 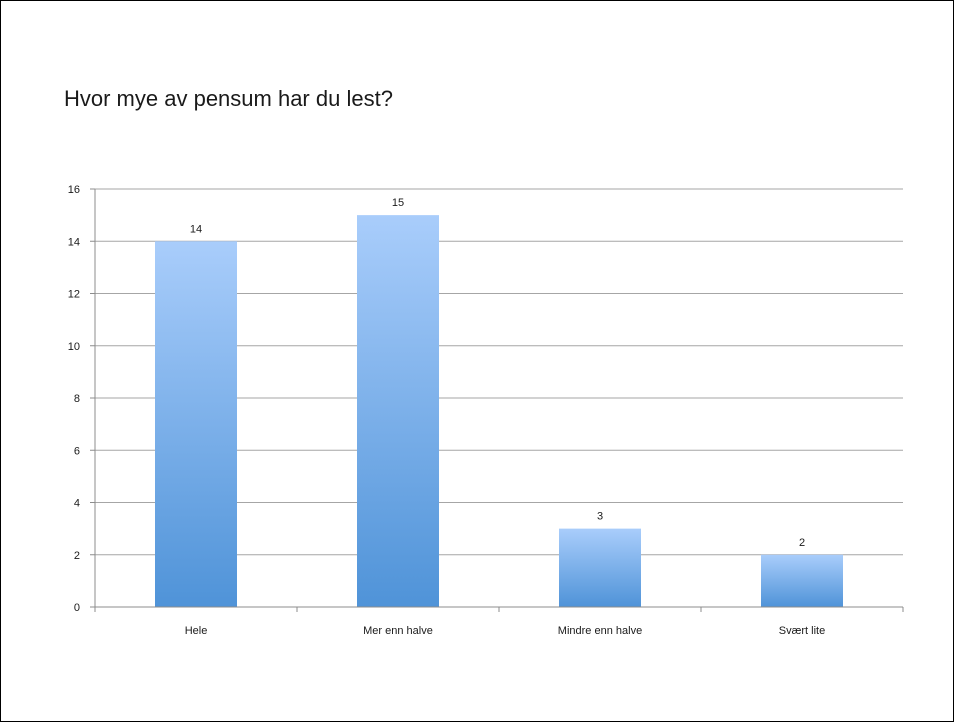 What do you see at coordinates (398, 631) in the screenshot?
I see `x-category-label: Mer enn halve` at bounding box center [398, 631].